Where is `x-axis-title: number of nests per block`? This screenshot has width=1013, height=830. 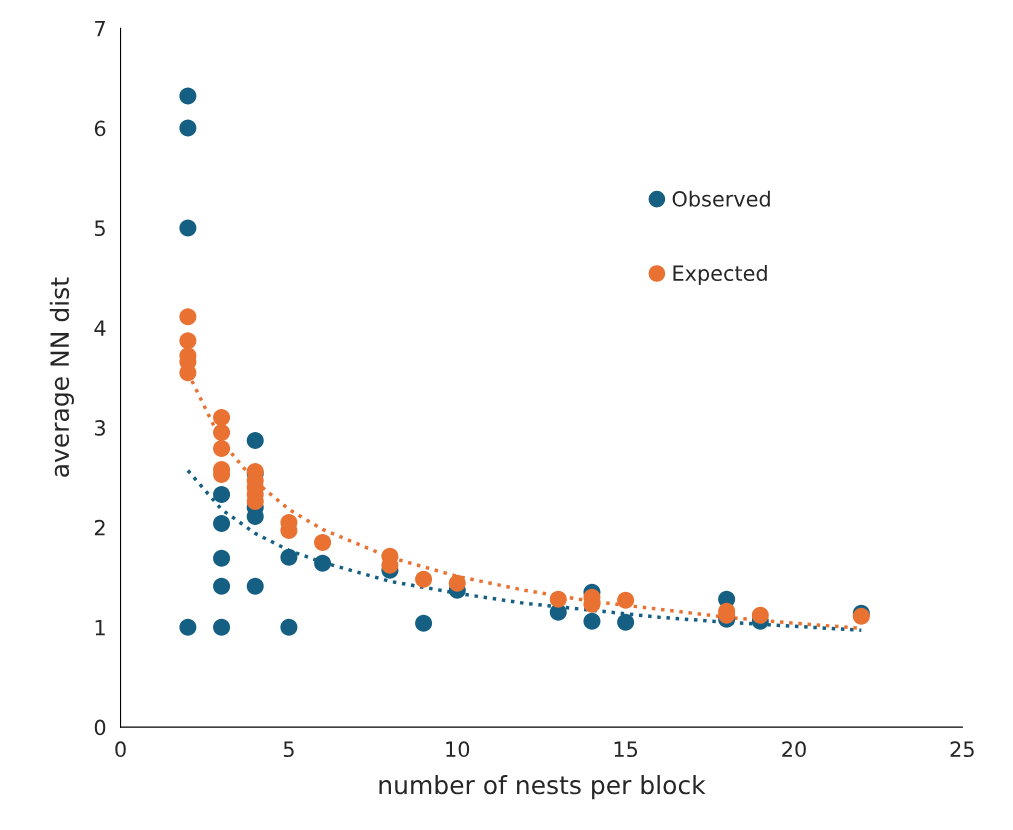 x-axis-title: number of nests per block is located at coordinates (542, 787).